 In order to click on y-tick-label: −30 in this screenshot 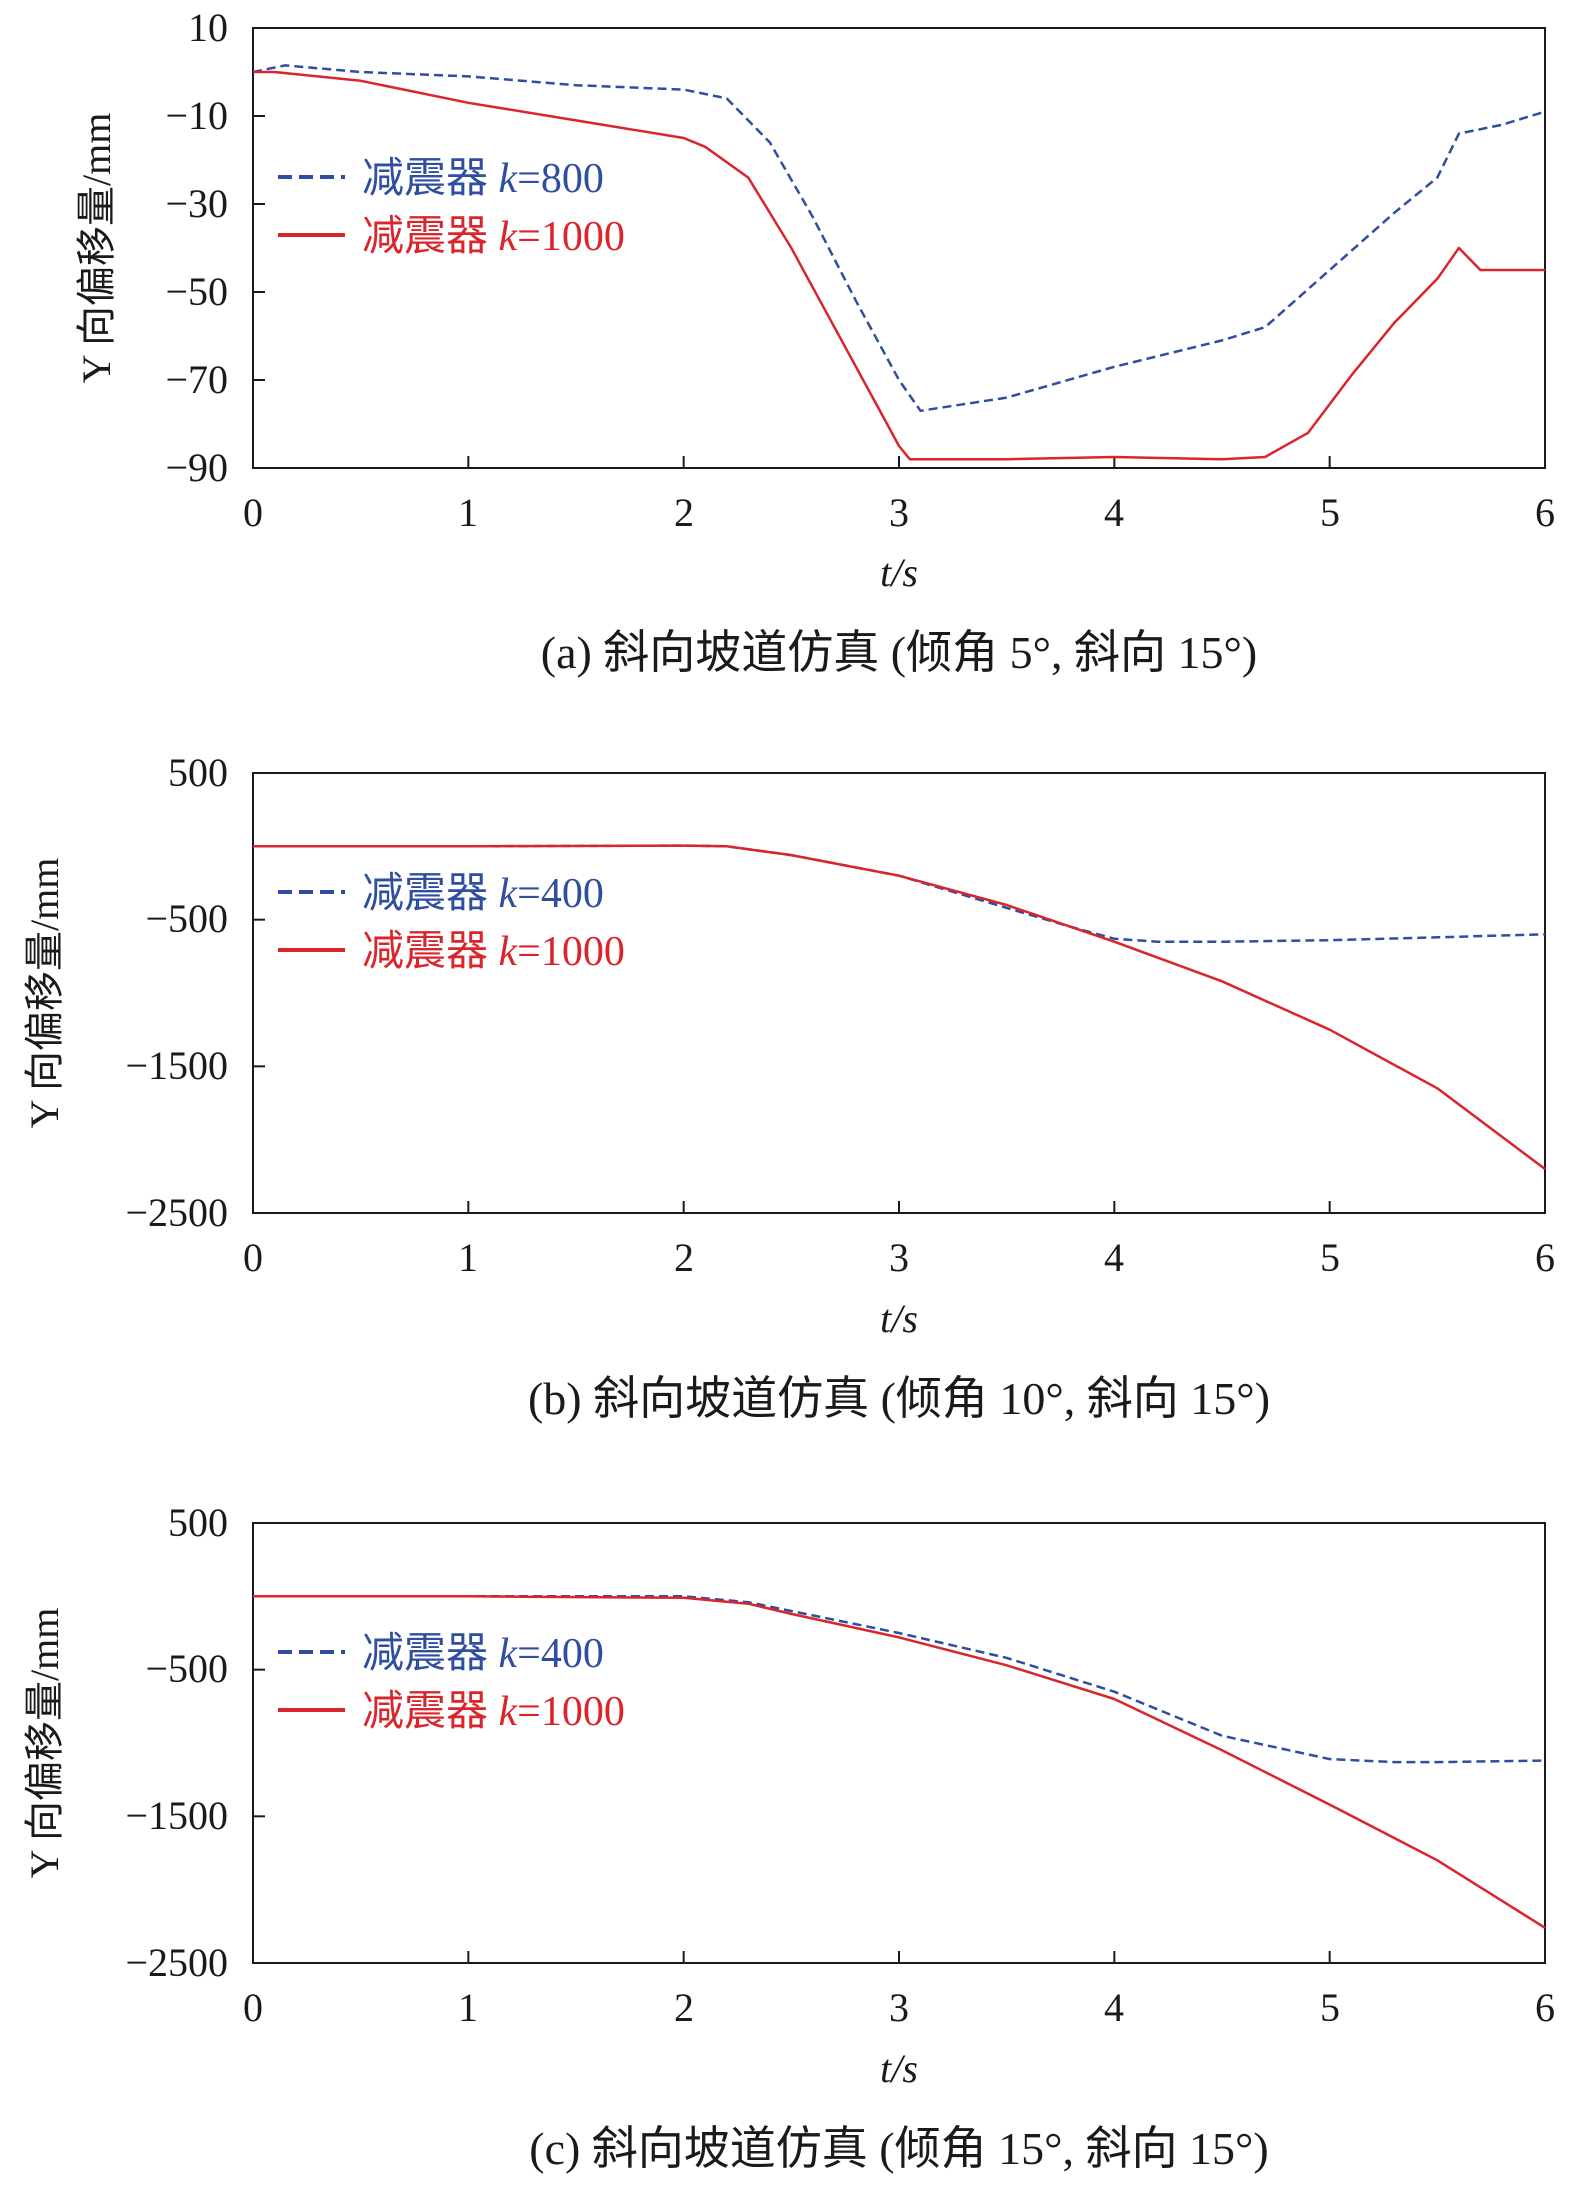, I will do `click(196, 203)`.